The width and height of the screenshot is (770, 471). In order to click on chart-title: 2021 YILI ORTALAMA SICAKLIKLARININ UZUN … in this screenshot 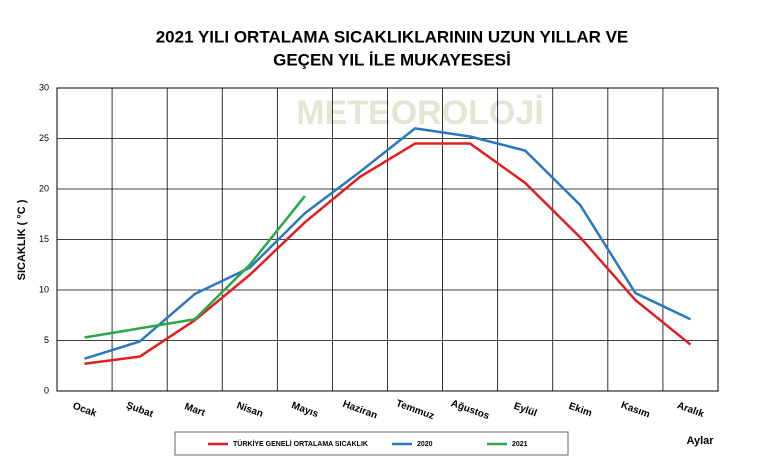, I will do `click(392, 36)`.